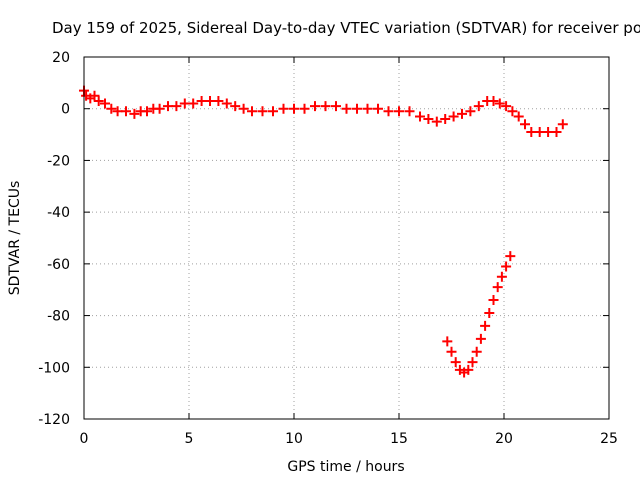 The height and width of the screenshot is (480, 640). I want to click on y-tick-label: -80, so click(58, 317).